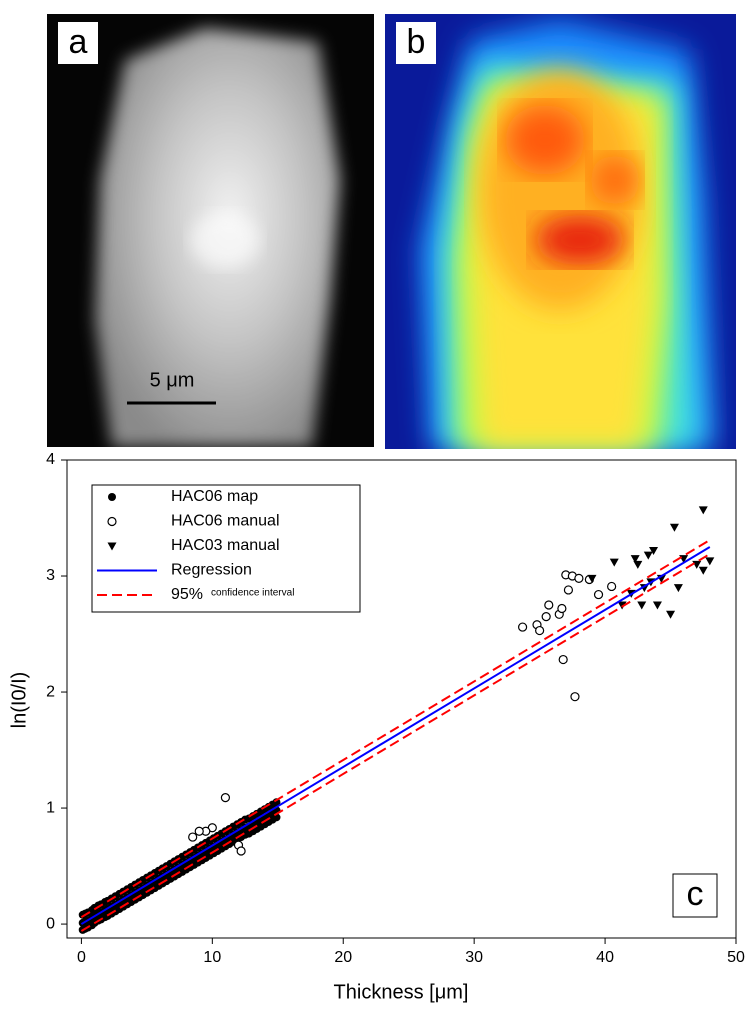  What do you see at coordinates (736, 957) in the screenshot?
I see `x-tick-label: 50` at bounding box center [736, 957].